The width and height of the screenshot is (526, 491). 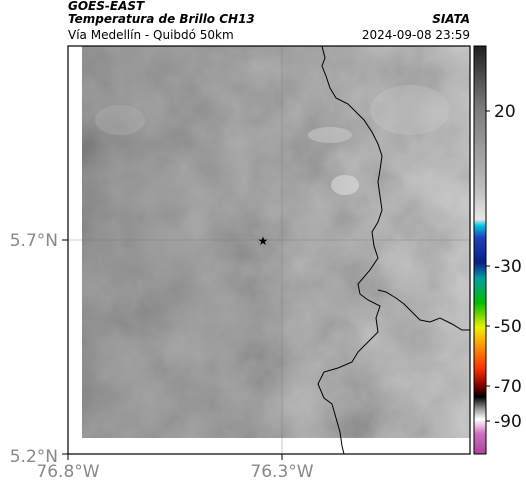 What do you see at coordinates (161, 19) in the screenshot?
I see `product-title: Temperatura de Brillo CH13` at bounding box center [161, 19].